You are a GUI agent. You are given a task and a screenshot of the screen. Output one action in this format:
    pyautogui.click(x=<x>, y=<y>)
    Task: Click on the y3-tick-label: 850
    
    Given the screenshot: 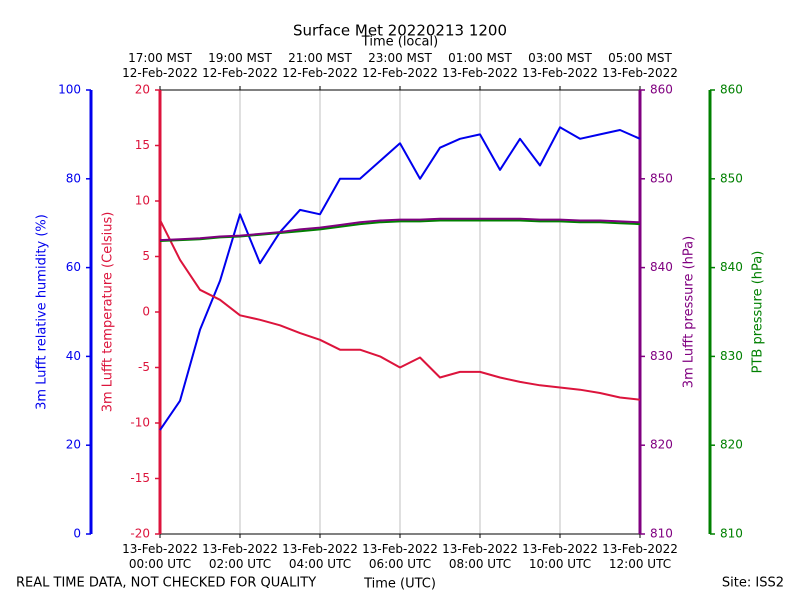 What is the action you would take?
    pyautogui.click(x=661, y=178)
    